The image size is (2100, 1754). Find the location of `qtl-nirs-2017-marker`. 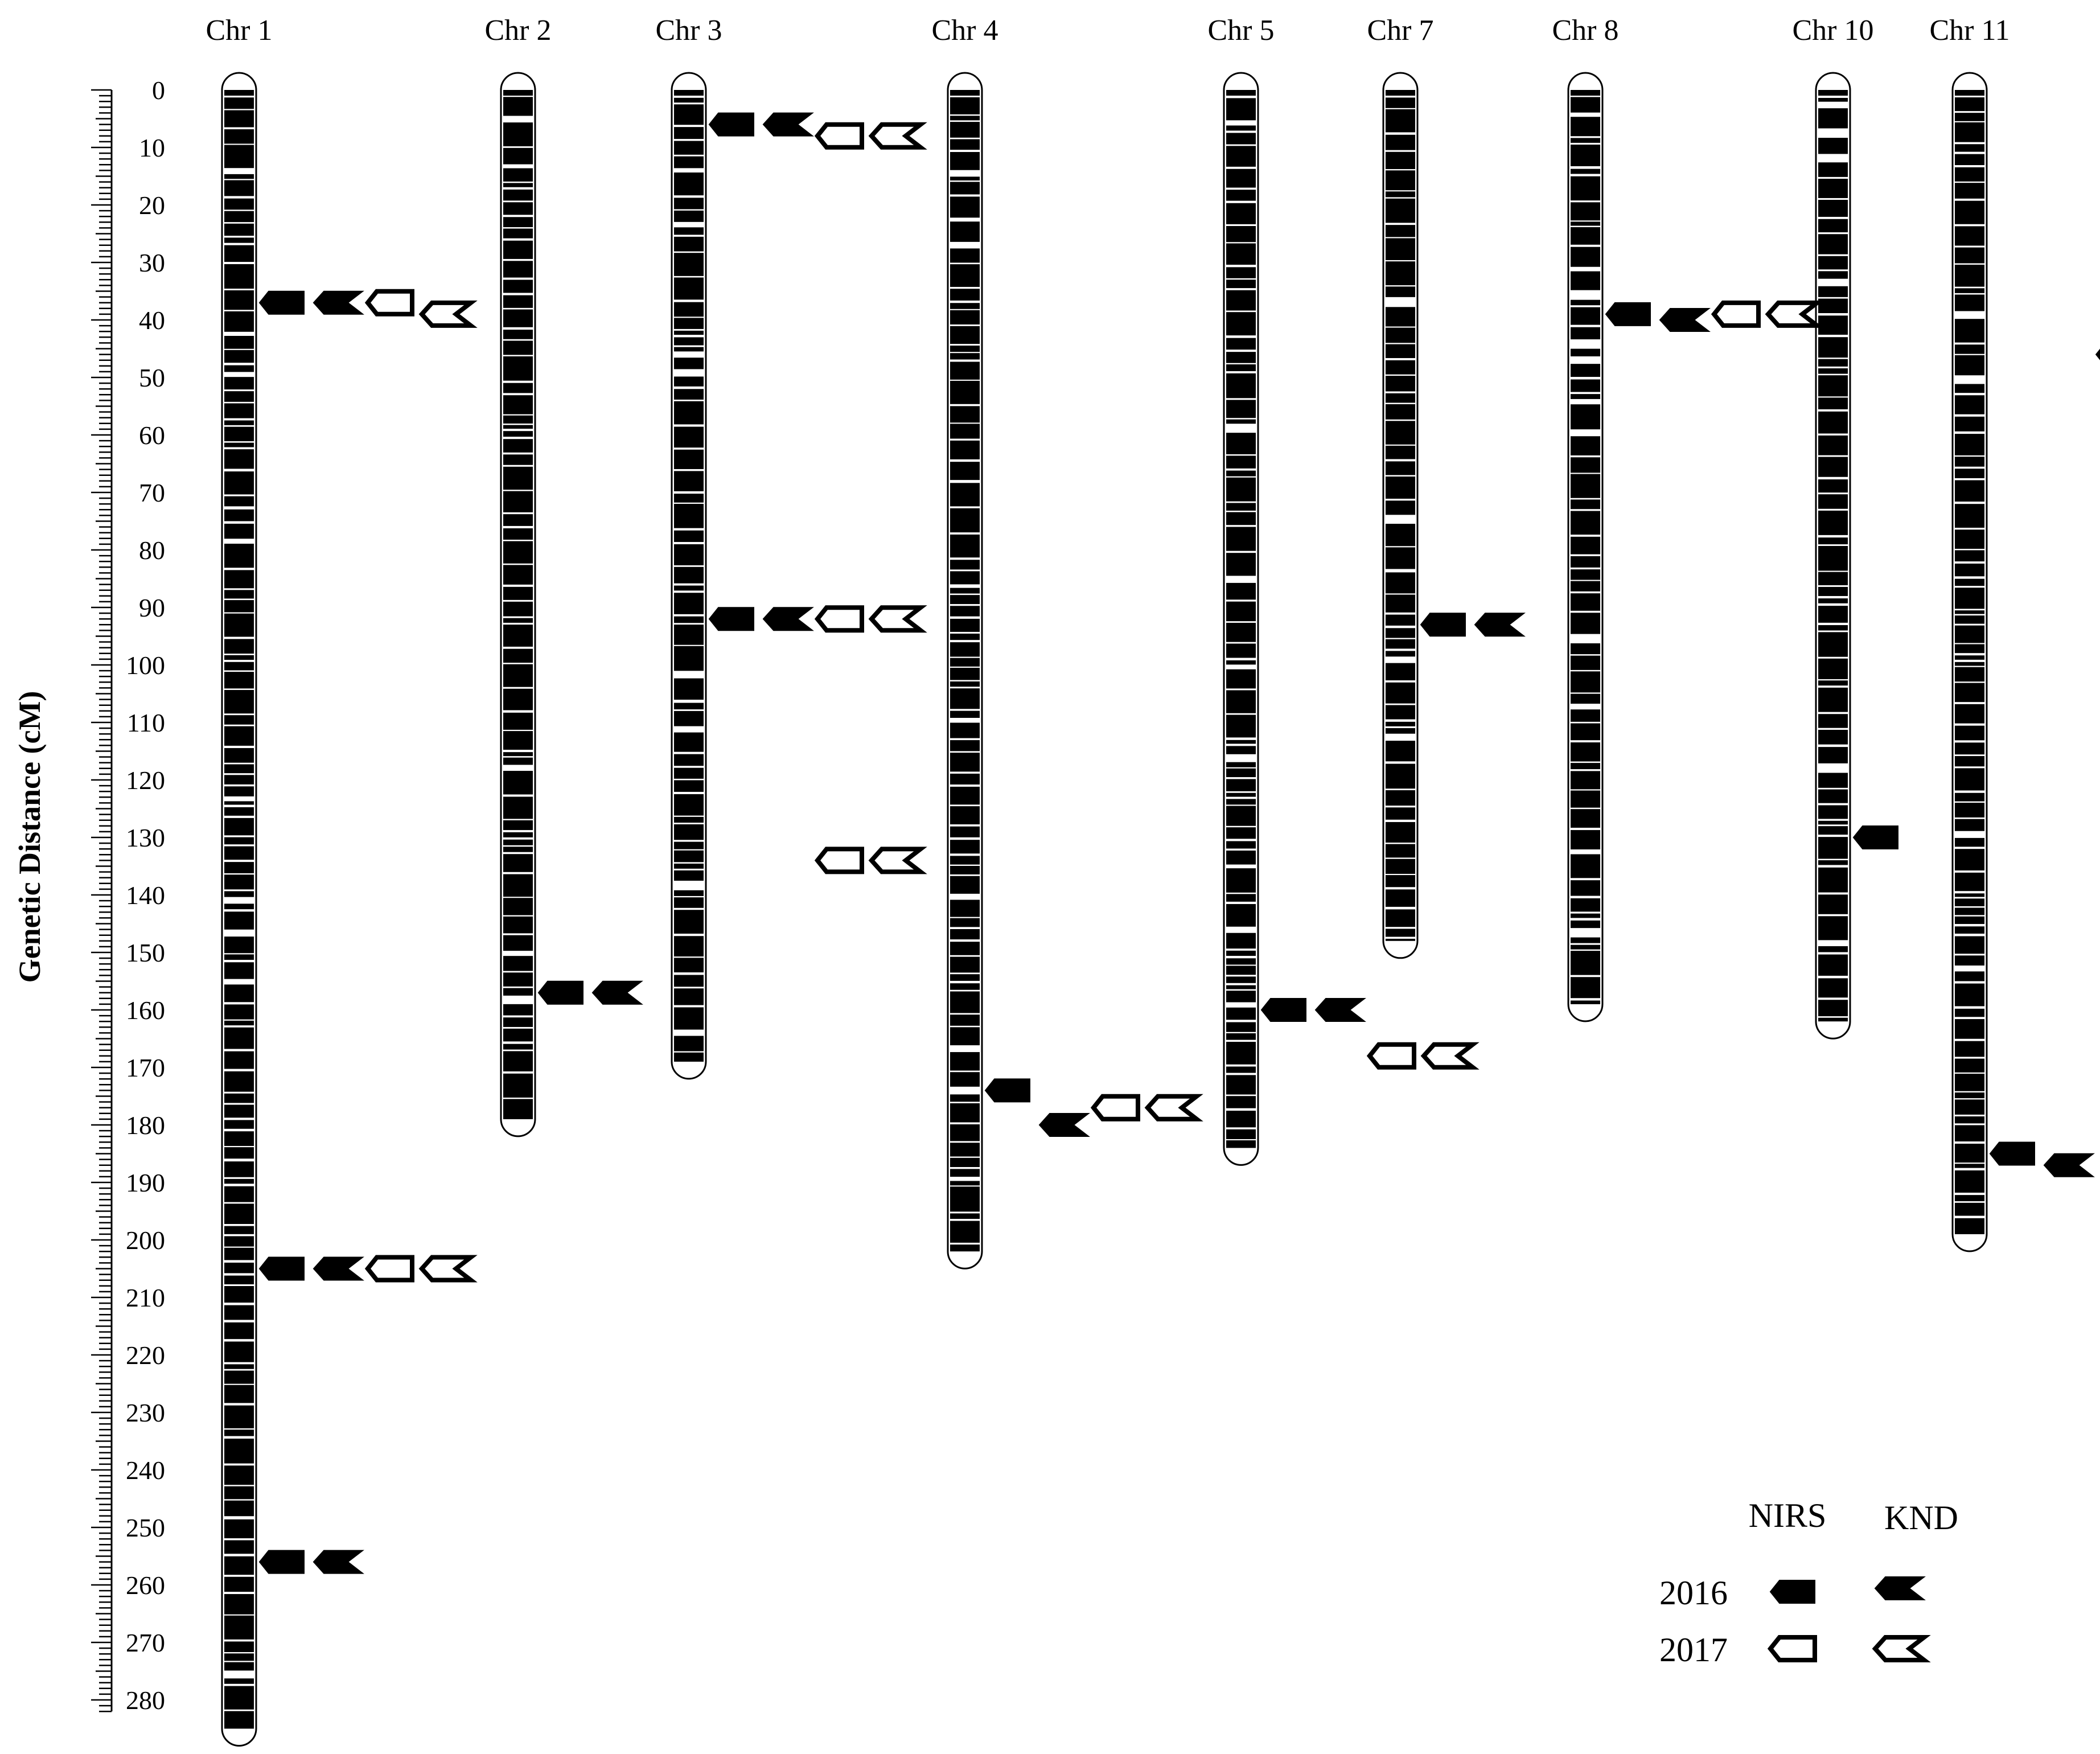

qtl-nirs-2017-marker is located at coordinates (2097, 354).